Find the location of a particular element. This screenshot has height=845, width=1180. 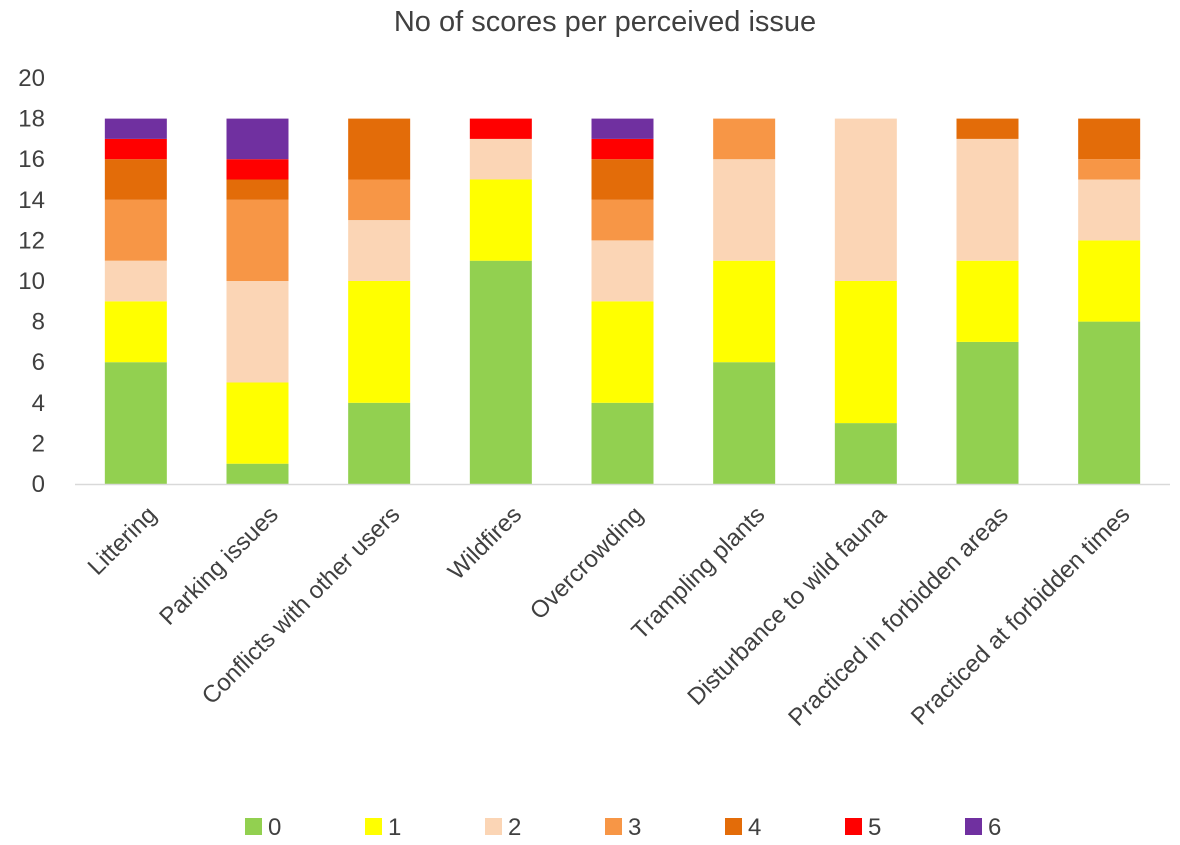

legend-label: 2 is located at coordinates (514, 827).